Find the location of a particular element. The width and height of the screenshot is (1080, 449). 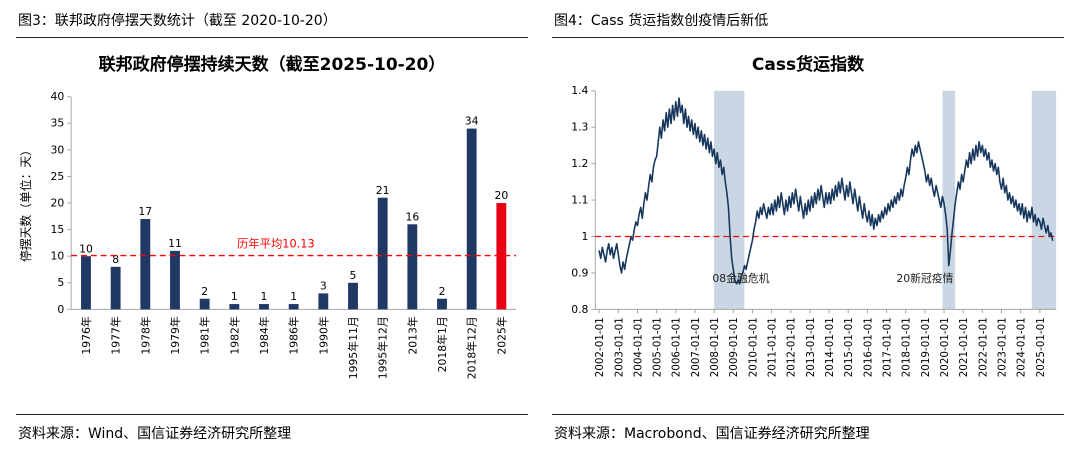

y-tick-label: 0.9 is located at coordinates (579, 273).